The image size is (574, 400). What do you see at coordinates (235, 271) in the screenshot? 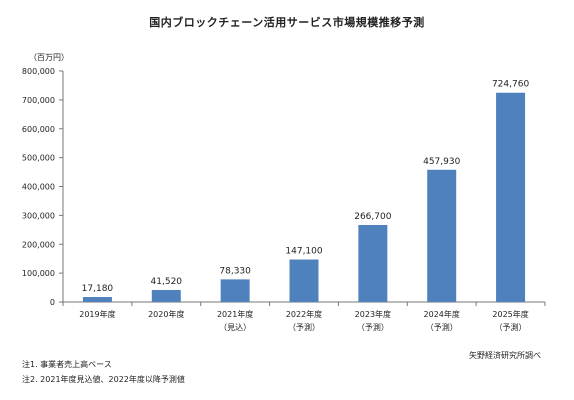
I see `bar-value-label: 78,330` at bounding box center [235, 271].